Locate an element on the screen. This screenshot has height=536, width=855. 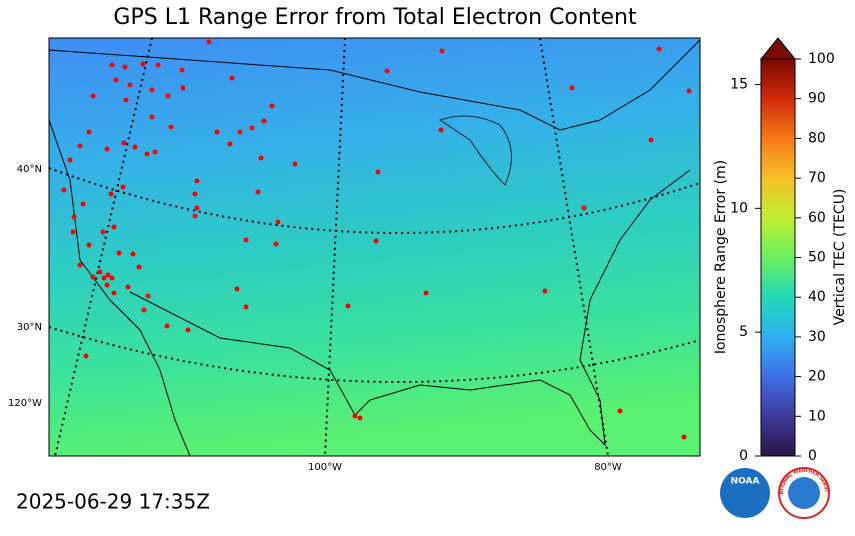
nws-logo-inner is located at coordinates (804, 493).